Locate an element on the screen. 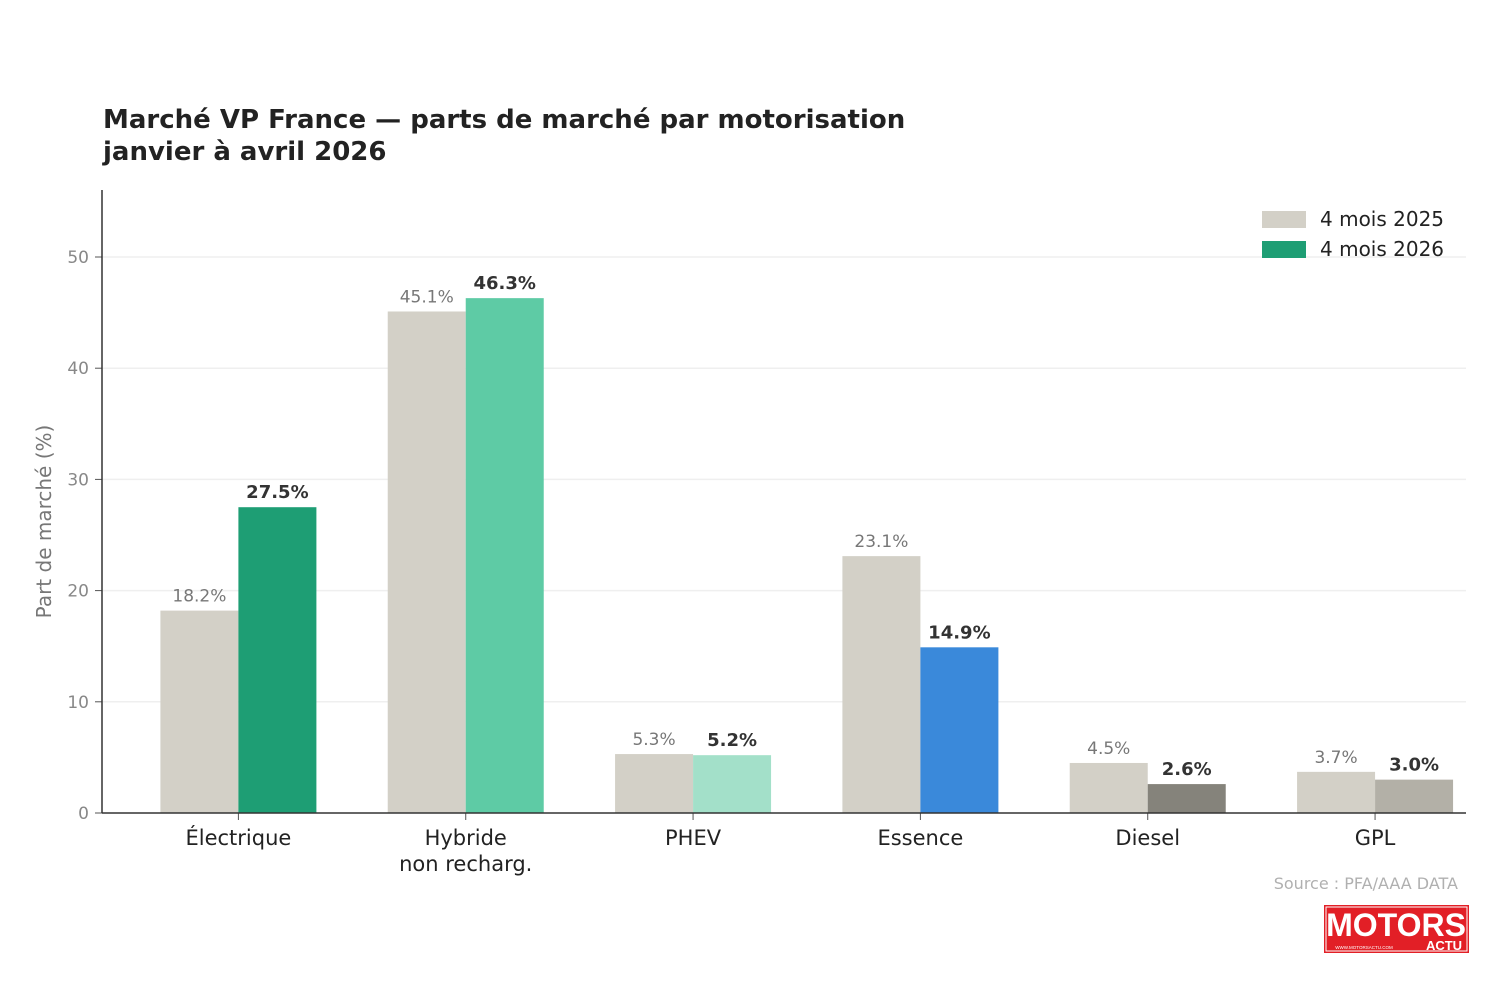  logo-text: MOTORS is located at coordinates (1396, 925).